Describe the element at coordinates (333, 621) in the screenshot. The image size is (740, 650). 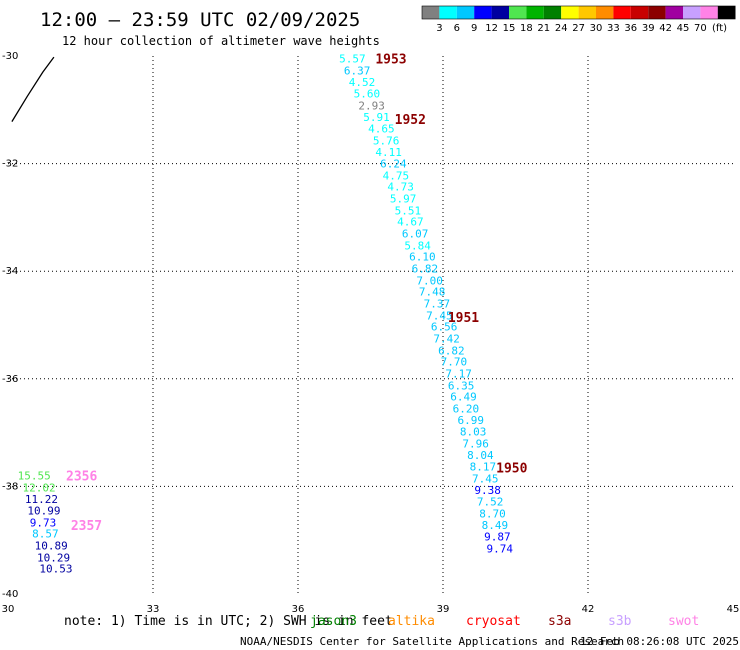
I see `satellite-name-jason3: jason3` at that location.